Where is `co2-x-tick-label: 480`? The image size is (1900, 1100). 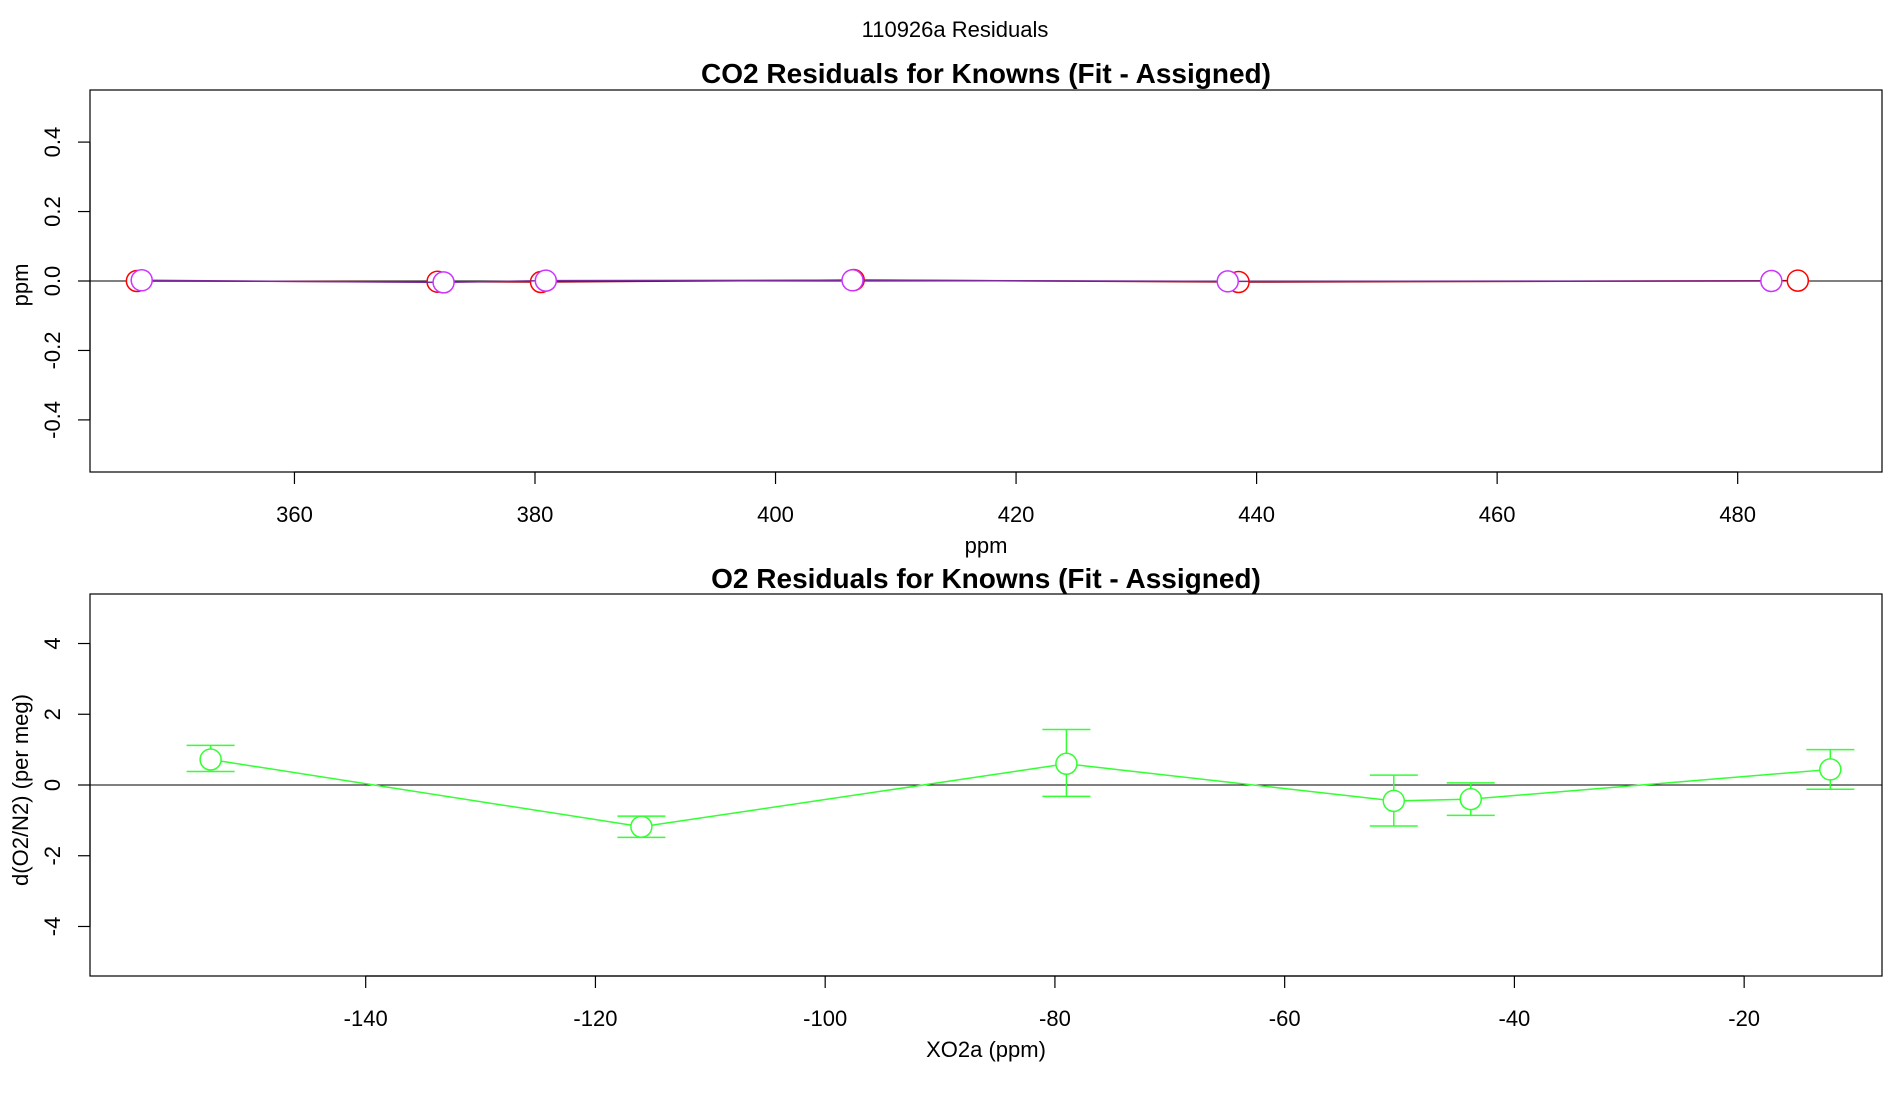
co2-x-tick-label: 480 is located at coordinates (1737, 514).